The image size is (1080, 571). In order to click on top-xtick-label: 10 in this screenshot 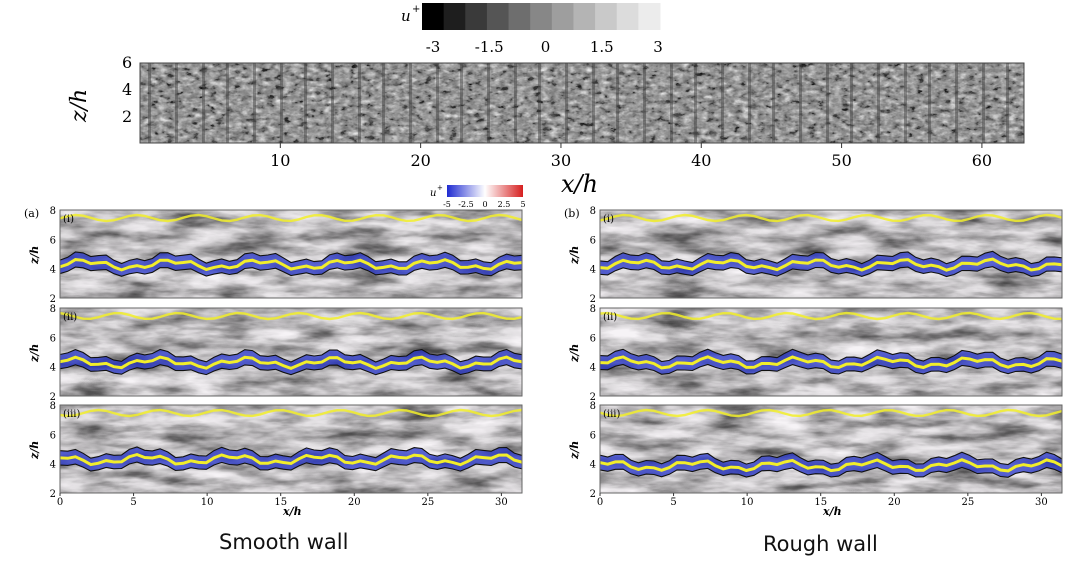, I will do `click(280, 160)`.